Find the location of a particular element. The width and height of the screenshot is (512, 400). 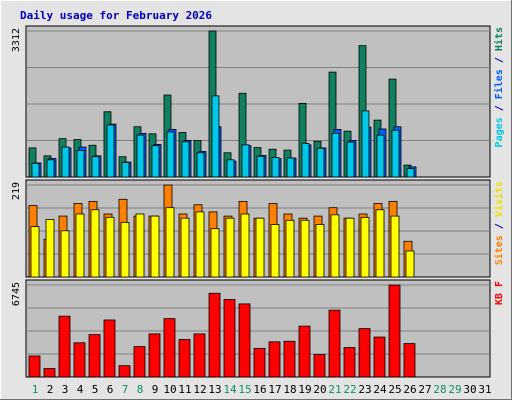

x-tick-label-day-8: 8 is located at coordinates (140, 389).